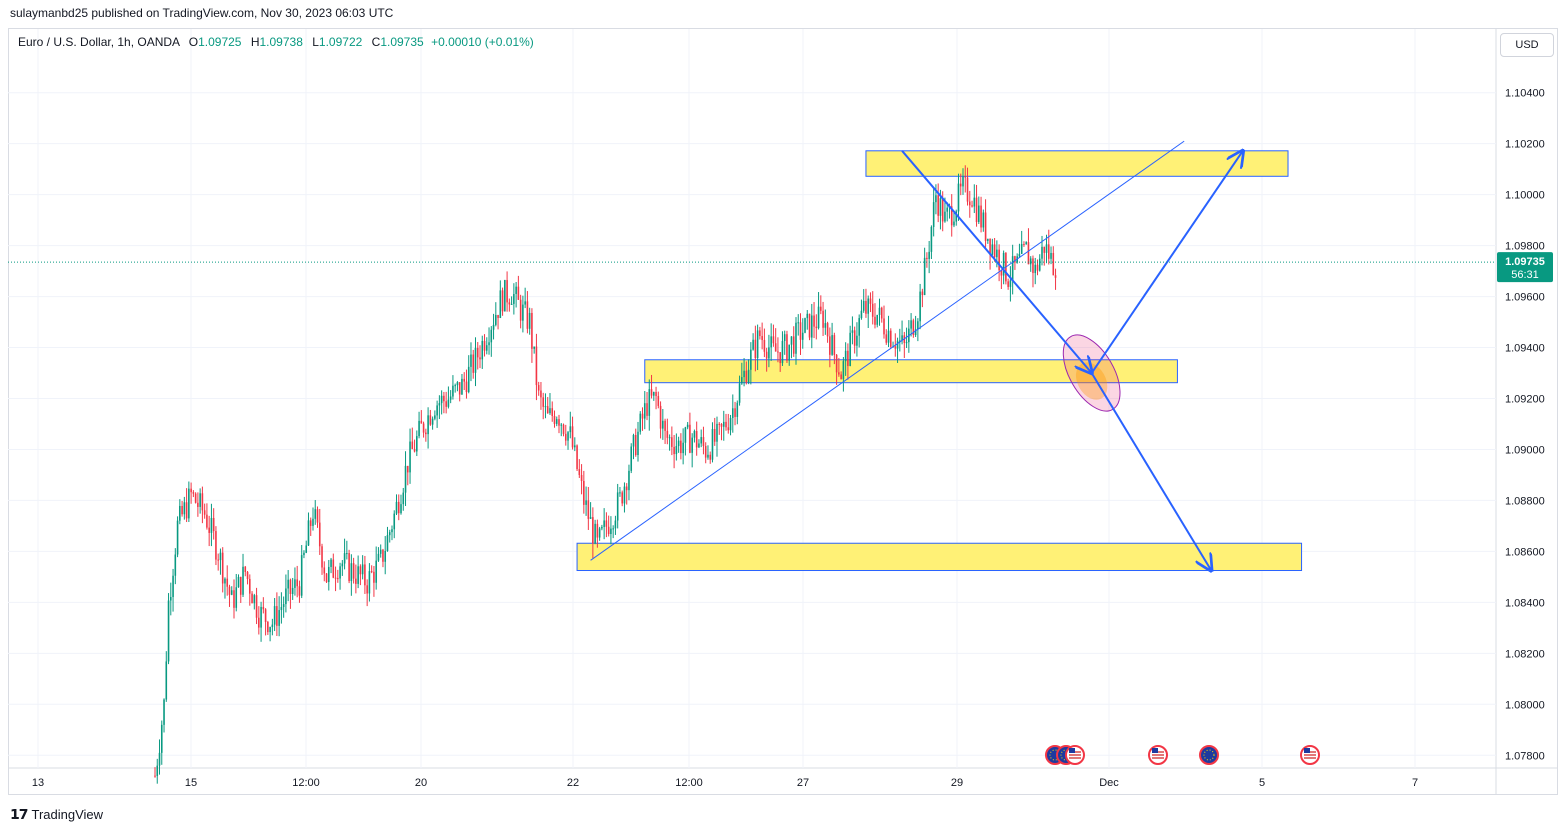  What do you see at coordinates (1525, 196) in the screenshot?
I see `price-tick-label: 1.10000` at bounding box center [1525, 196].